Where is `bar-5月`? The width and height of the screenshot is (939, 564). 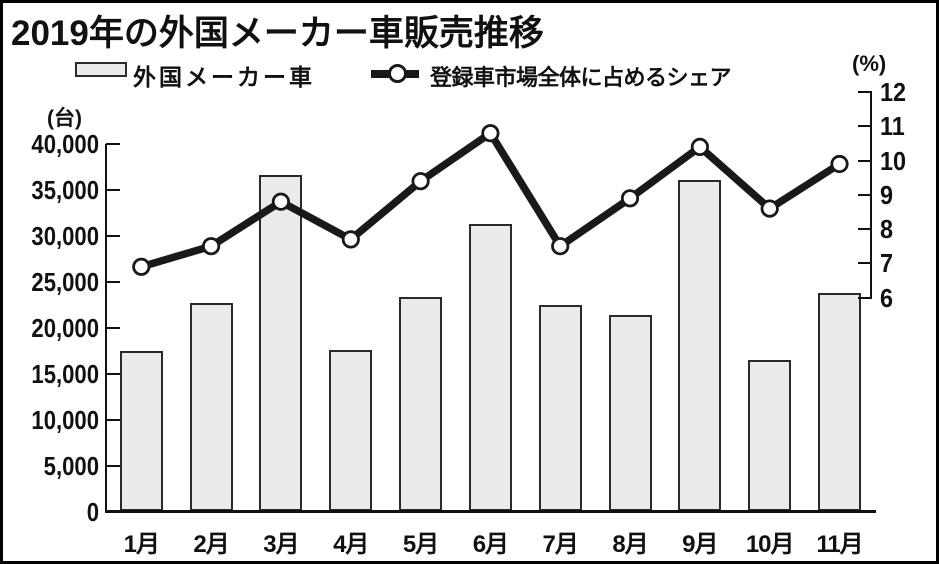 bar-5月 is located at coordinates (421, 404).